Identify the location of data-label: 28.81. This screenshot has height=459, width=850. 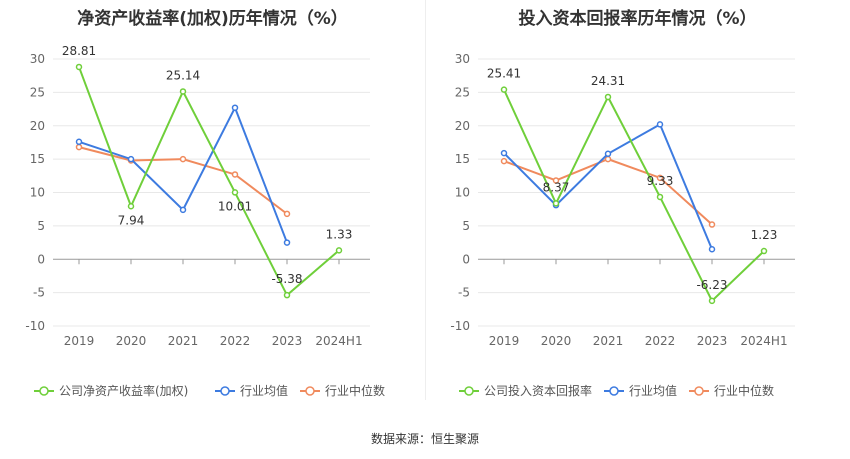
(79, 51).